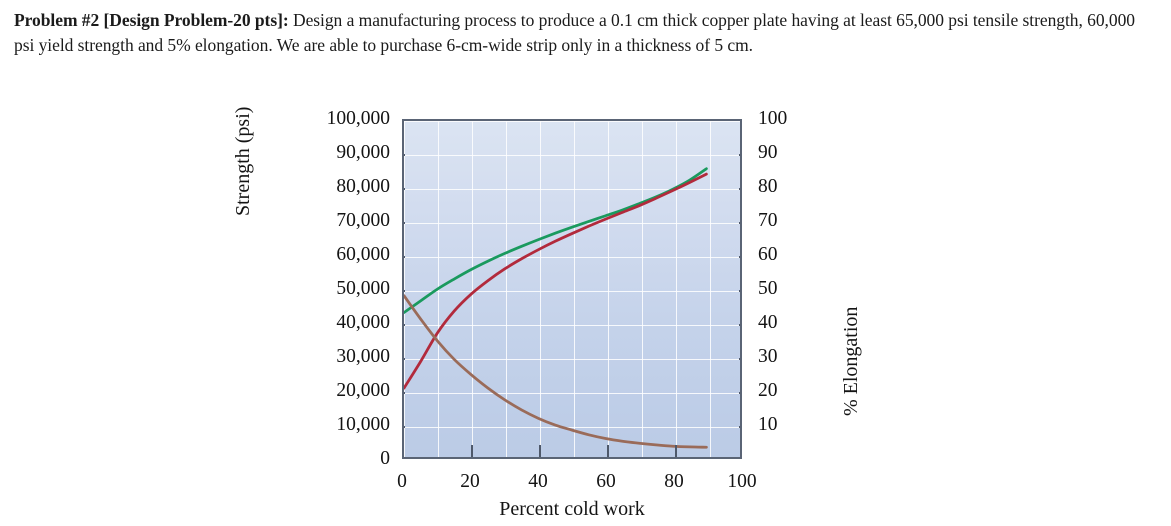  What do you see at coordinates (768, 152) in the screenshot?
I see `y-axis-right-tick-label: 90` at bounding box center [768, 152].